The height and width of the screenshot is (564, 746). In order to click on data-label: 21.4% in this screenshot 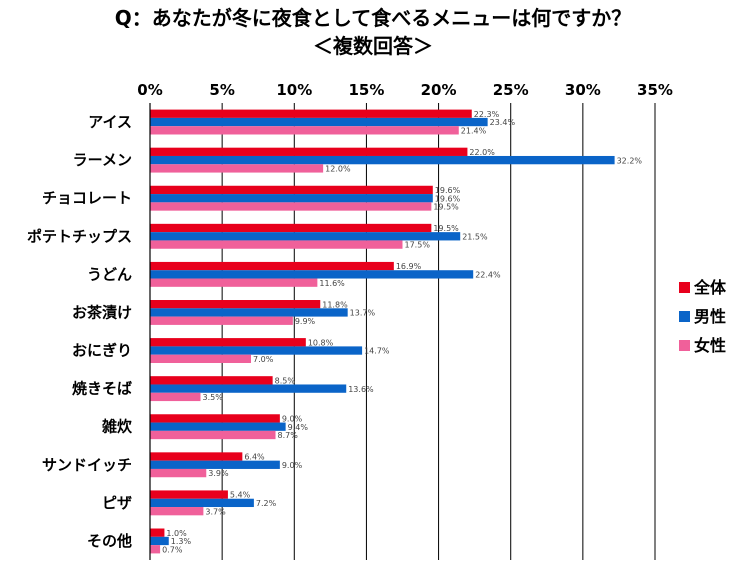, I will do `click(474, 130)`.